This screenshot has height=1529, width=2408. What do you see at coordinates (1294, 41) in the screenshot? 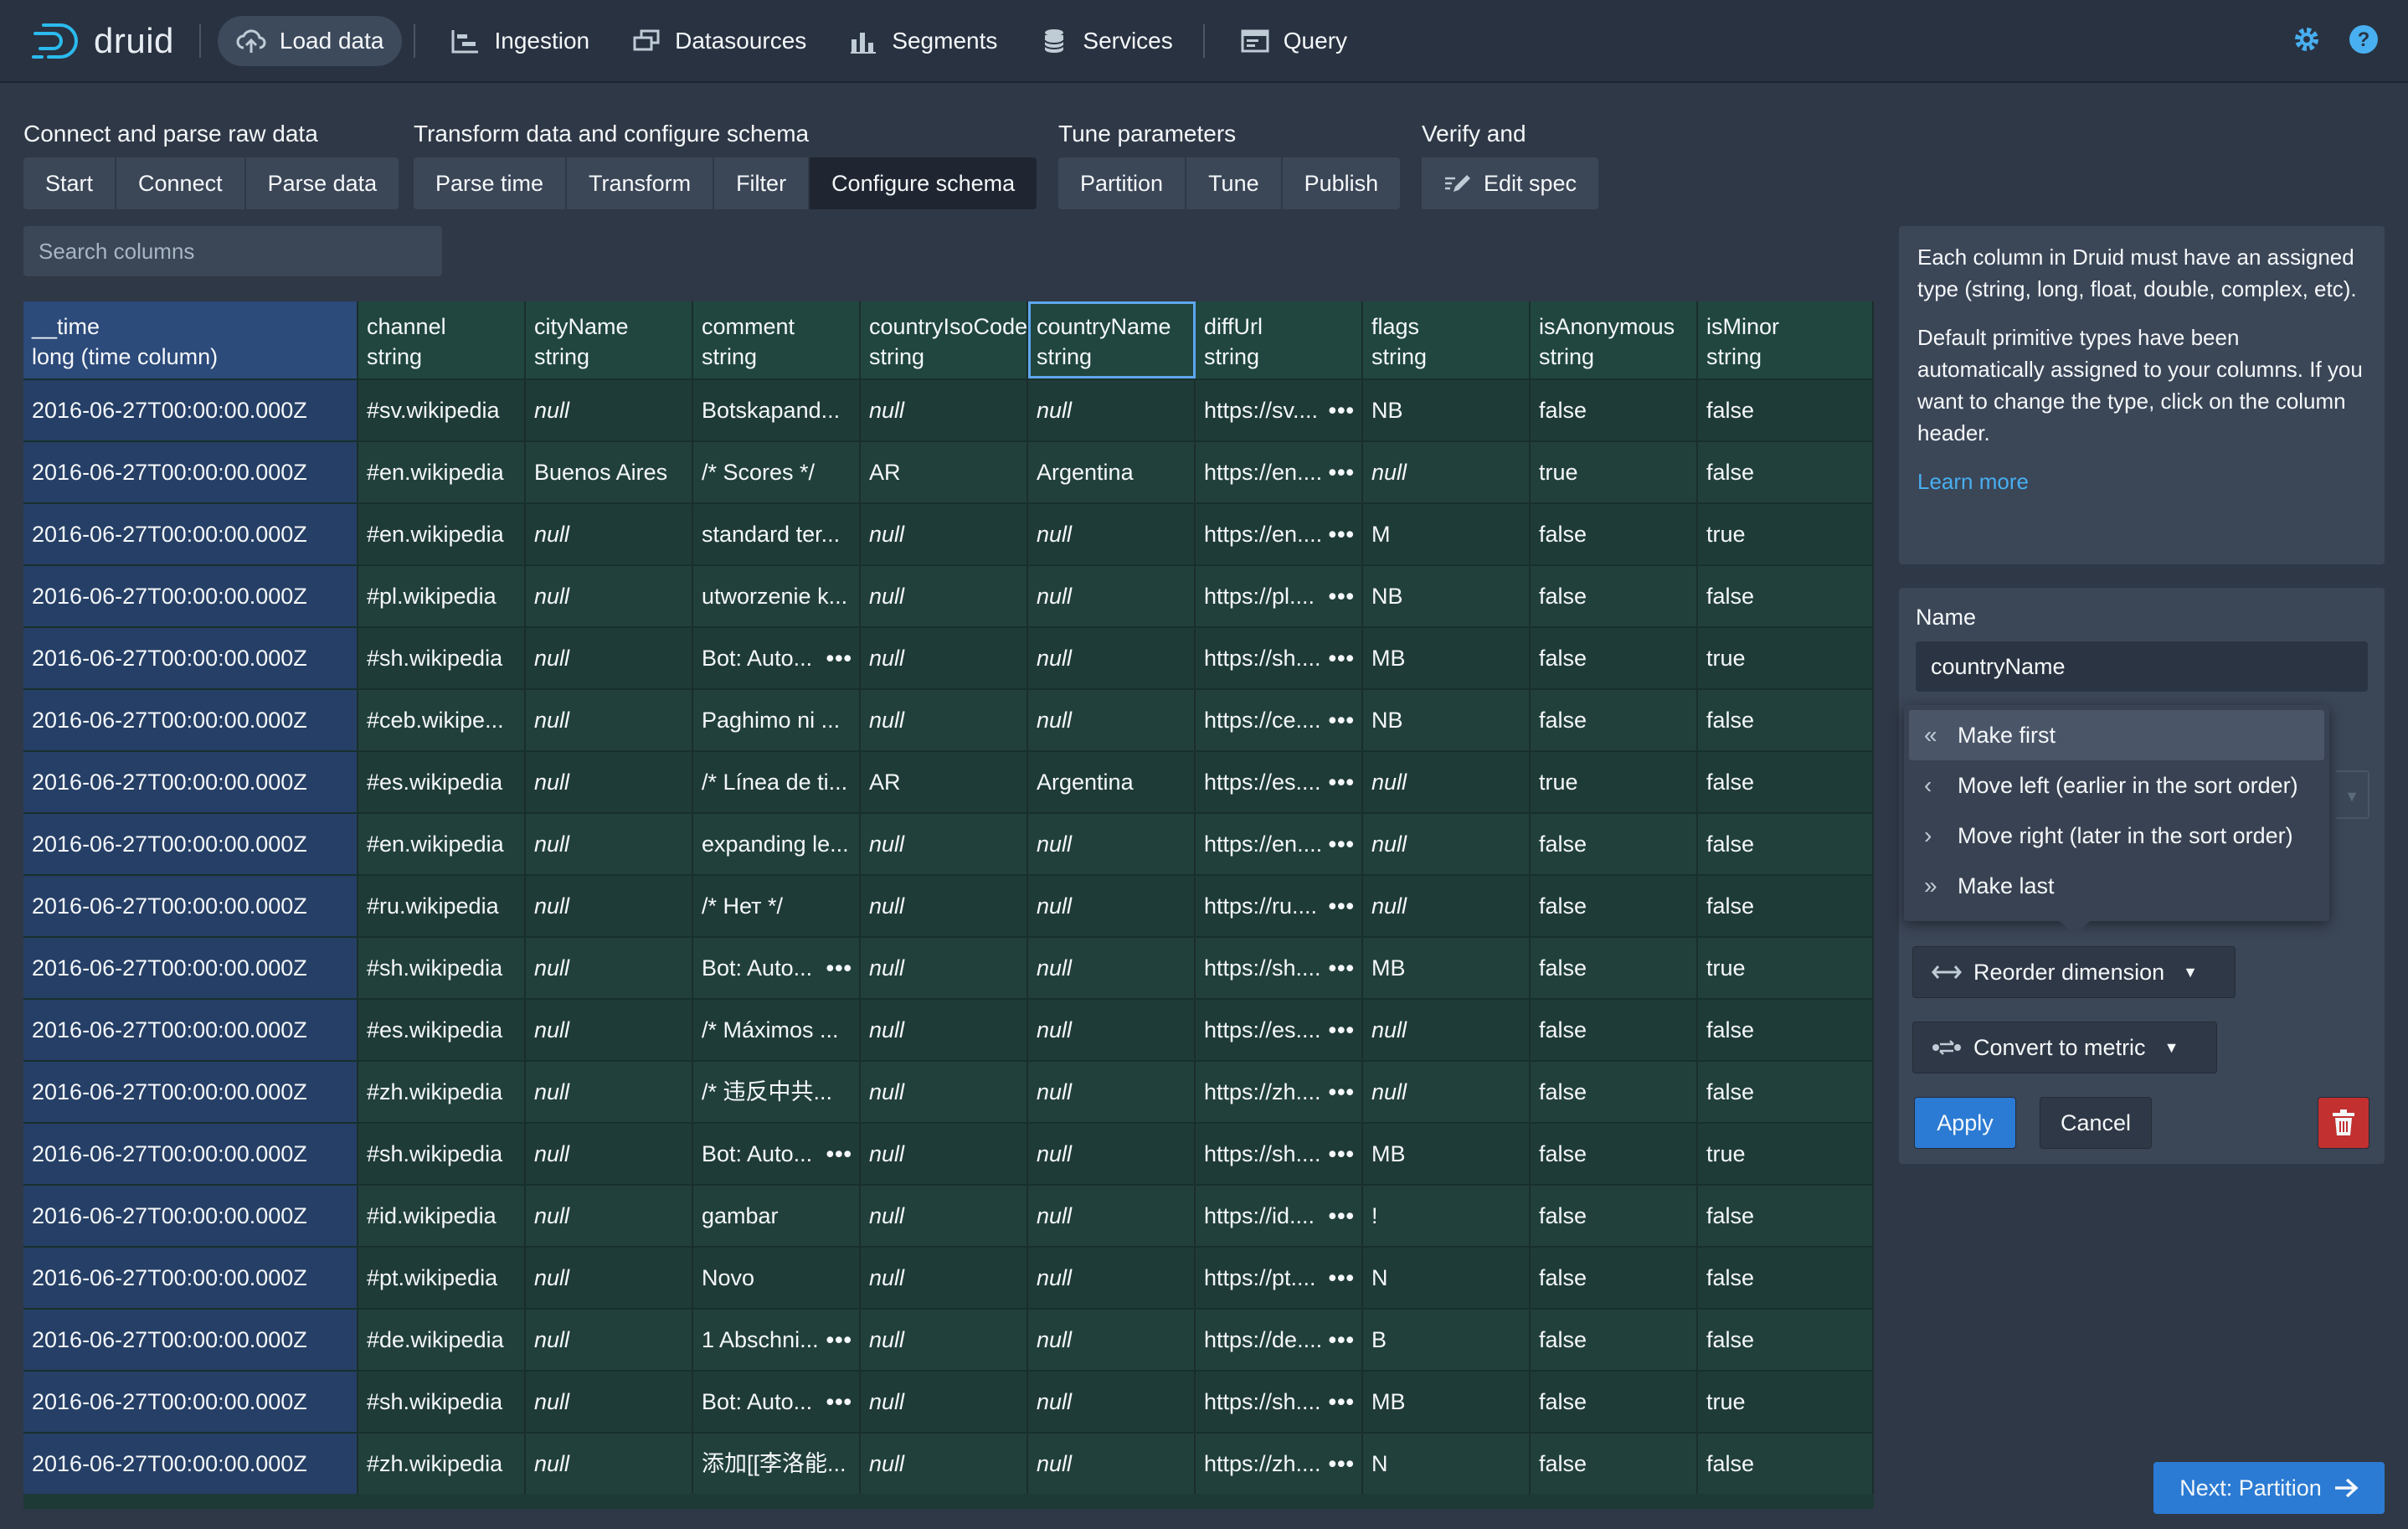
I see `nav-query: Query` at bounding box center [1294, 41].